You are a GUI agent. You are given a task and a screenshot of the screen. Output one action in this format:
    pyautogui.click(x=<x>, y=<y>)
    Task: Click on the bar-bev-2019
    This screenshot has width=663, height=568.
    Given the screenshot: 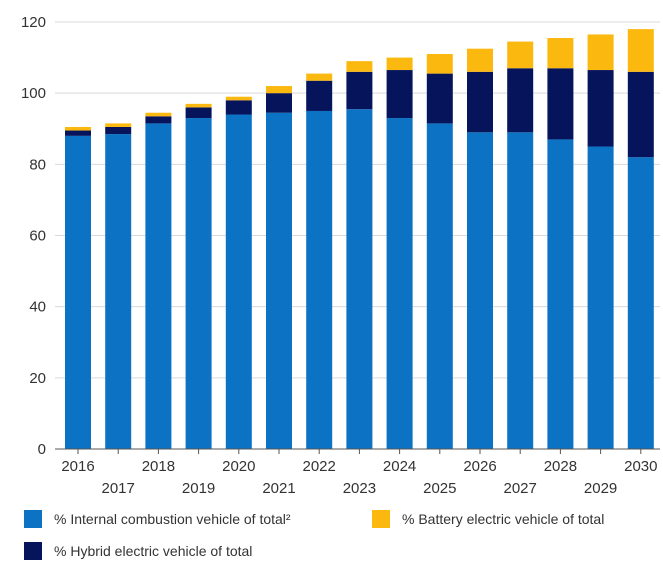 What is the action you would take?
    pyautogui.click(x=198, y=105)
    